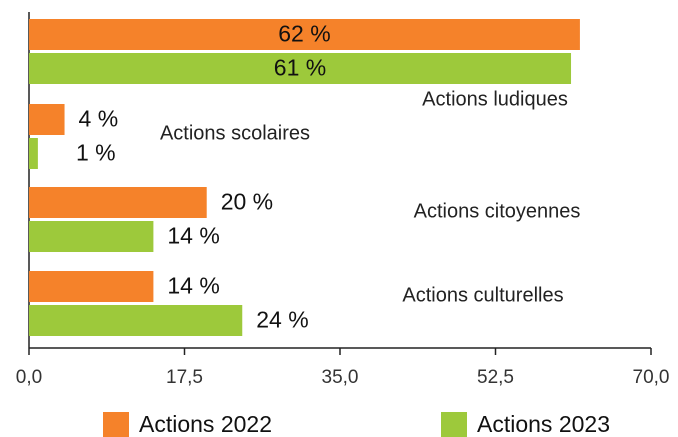 The width and height of the screenshot is (678, 437). What do you see at coordinates (29, 377) in the screenshot?
I see `x-tick-label: 0,0` at bounding box center [29, 377].